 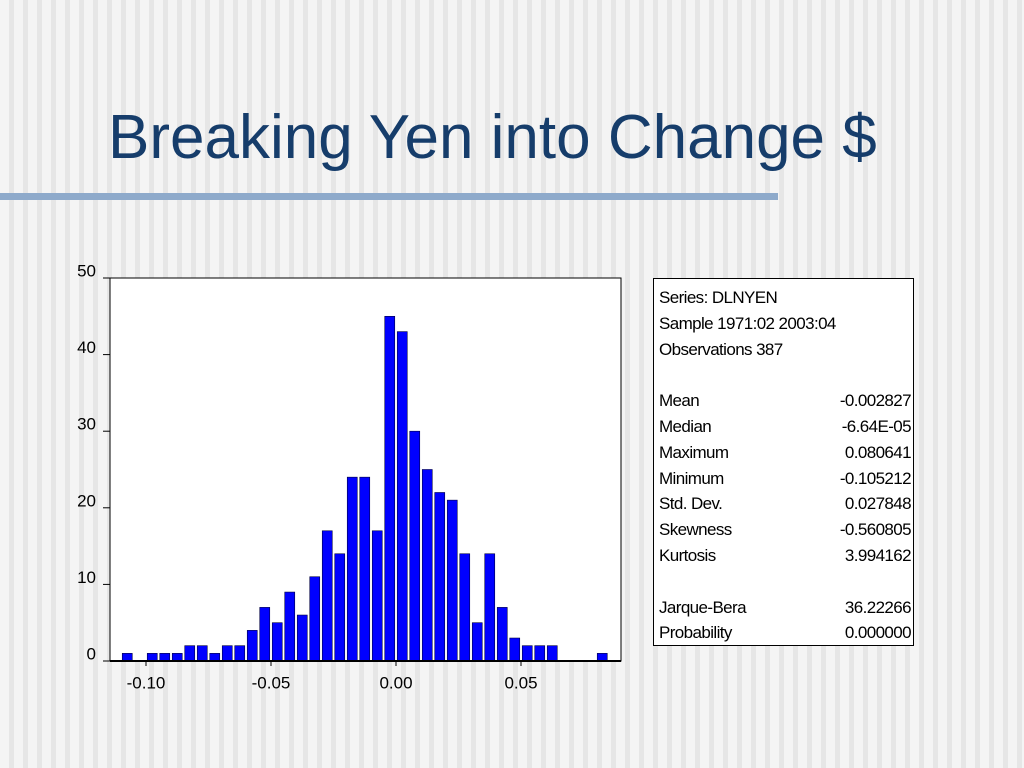 I want to click on stats-row: Skewness -0.560805, so click(x=785, y=530).